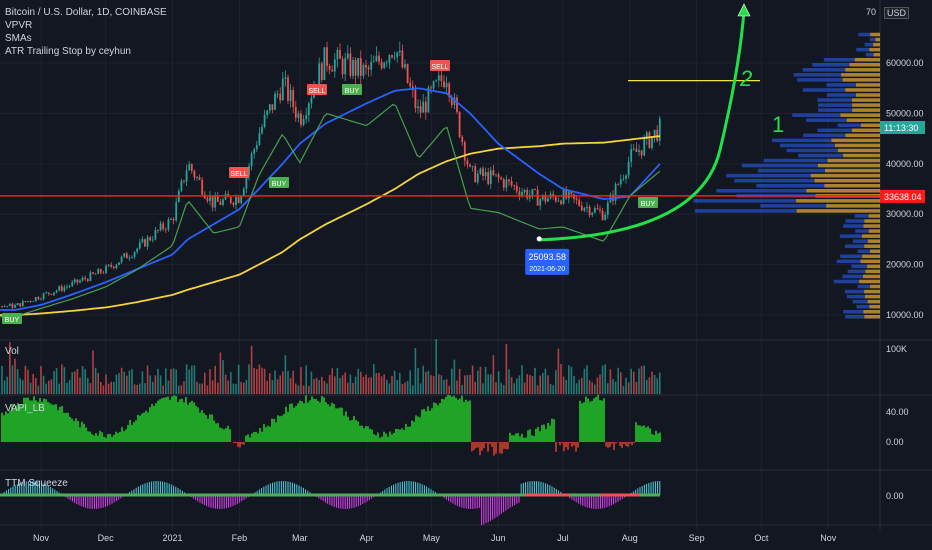  I want to click on indicator-vpvr: VPVR, so click(19, 25).